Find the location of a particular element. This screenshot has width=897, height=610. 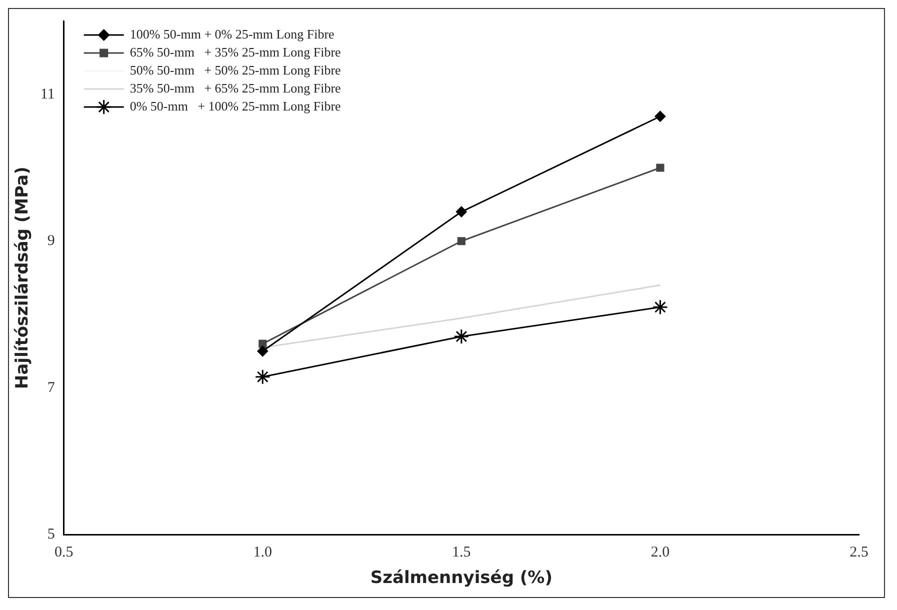

y-tick-label: 7 is located at coordinates (51, 388).